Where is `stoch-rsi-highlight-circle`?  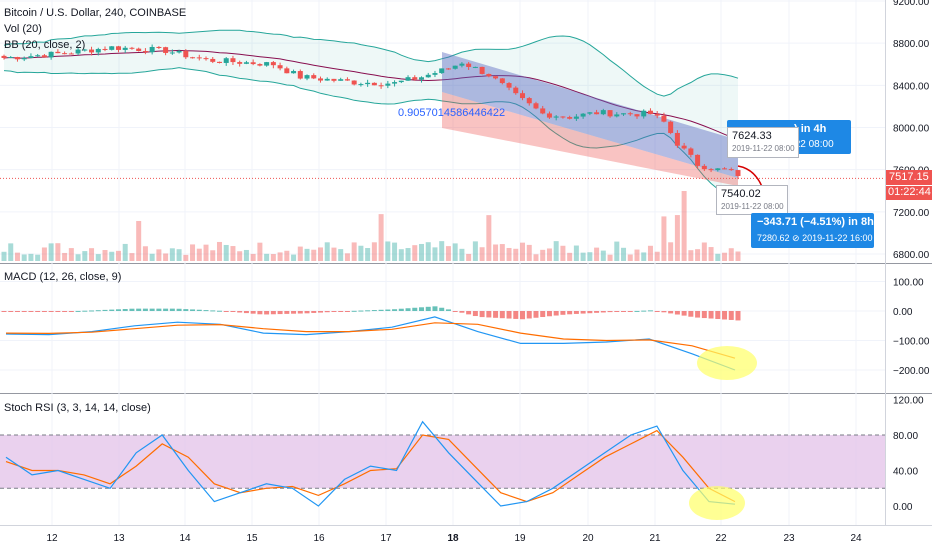 stoch-rsi-highlight-circle is located at coordinates (717, 503).